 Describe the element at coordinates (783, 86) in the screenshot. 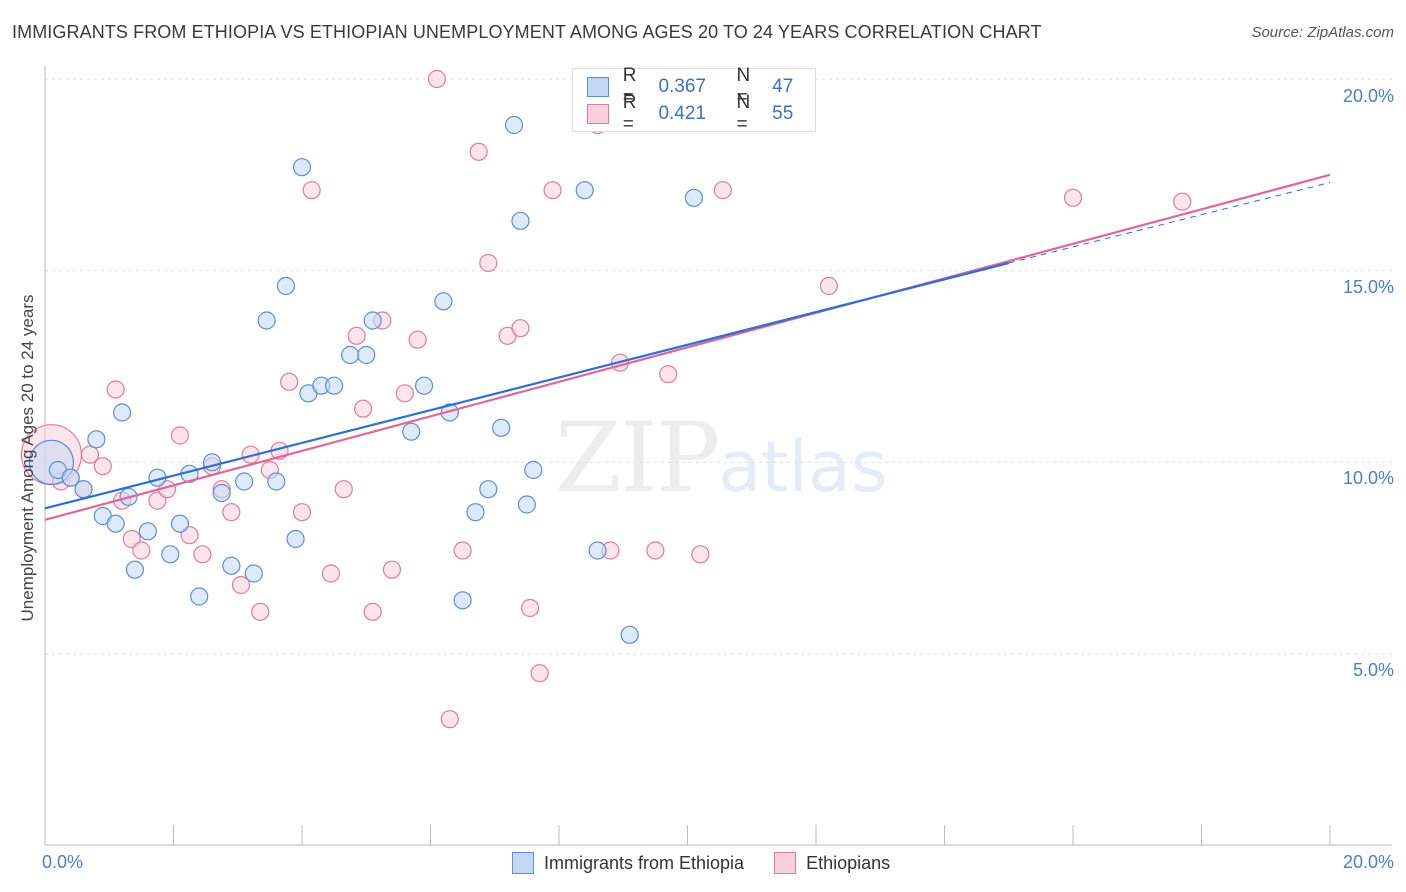

I see `legend-n-value: 47` at that location.